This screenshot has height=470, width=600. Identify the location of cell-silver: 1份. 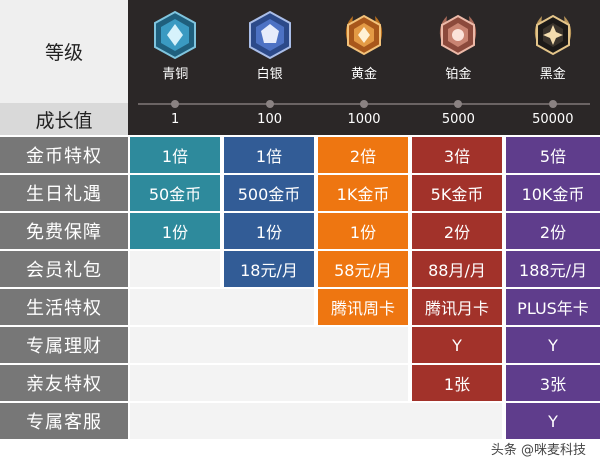
(269, 231).